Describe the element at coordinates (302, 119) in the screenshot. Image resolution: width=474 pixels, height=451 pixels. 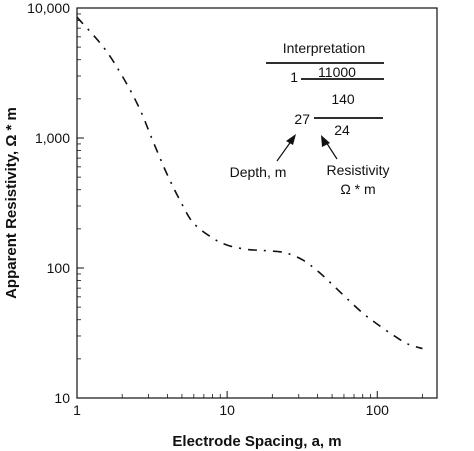
I see `layer2-depth: 27` at that location.